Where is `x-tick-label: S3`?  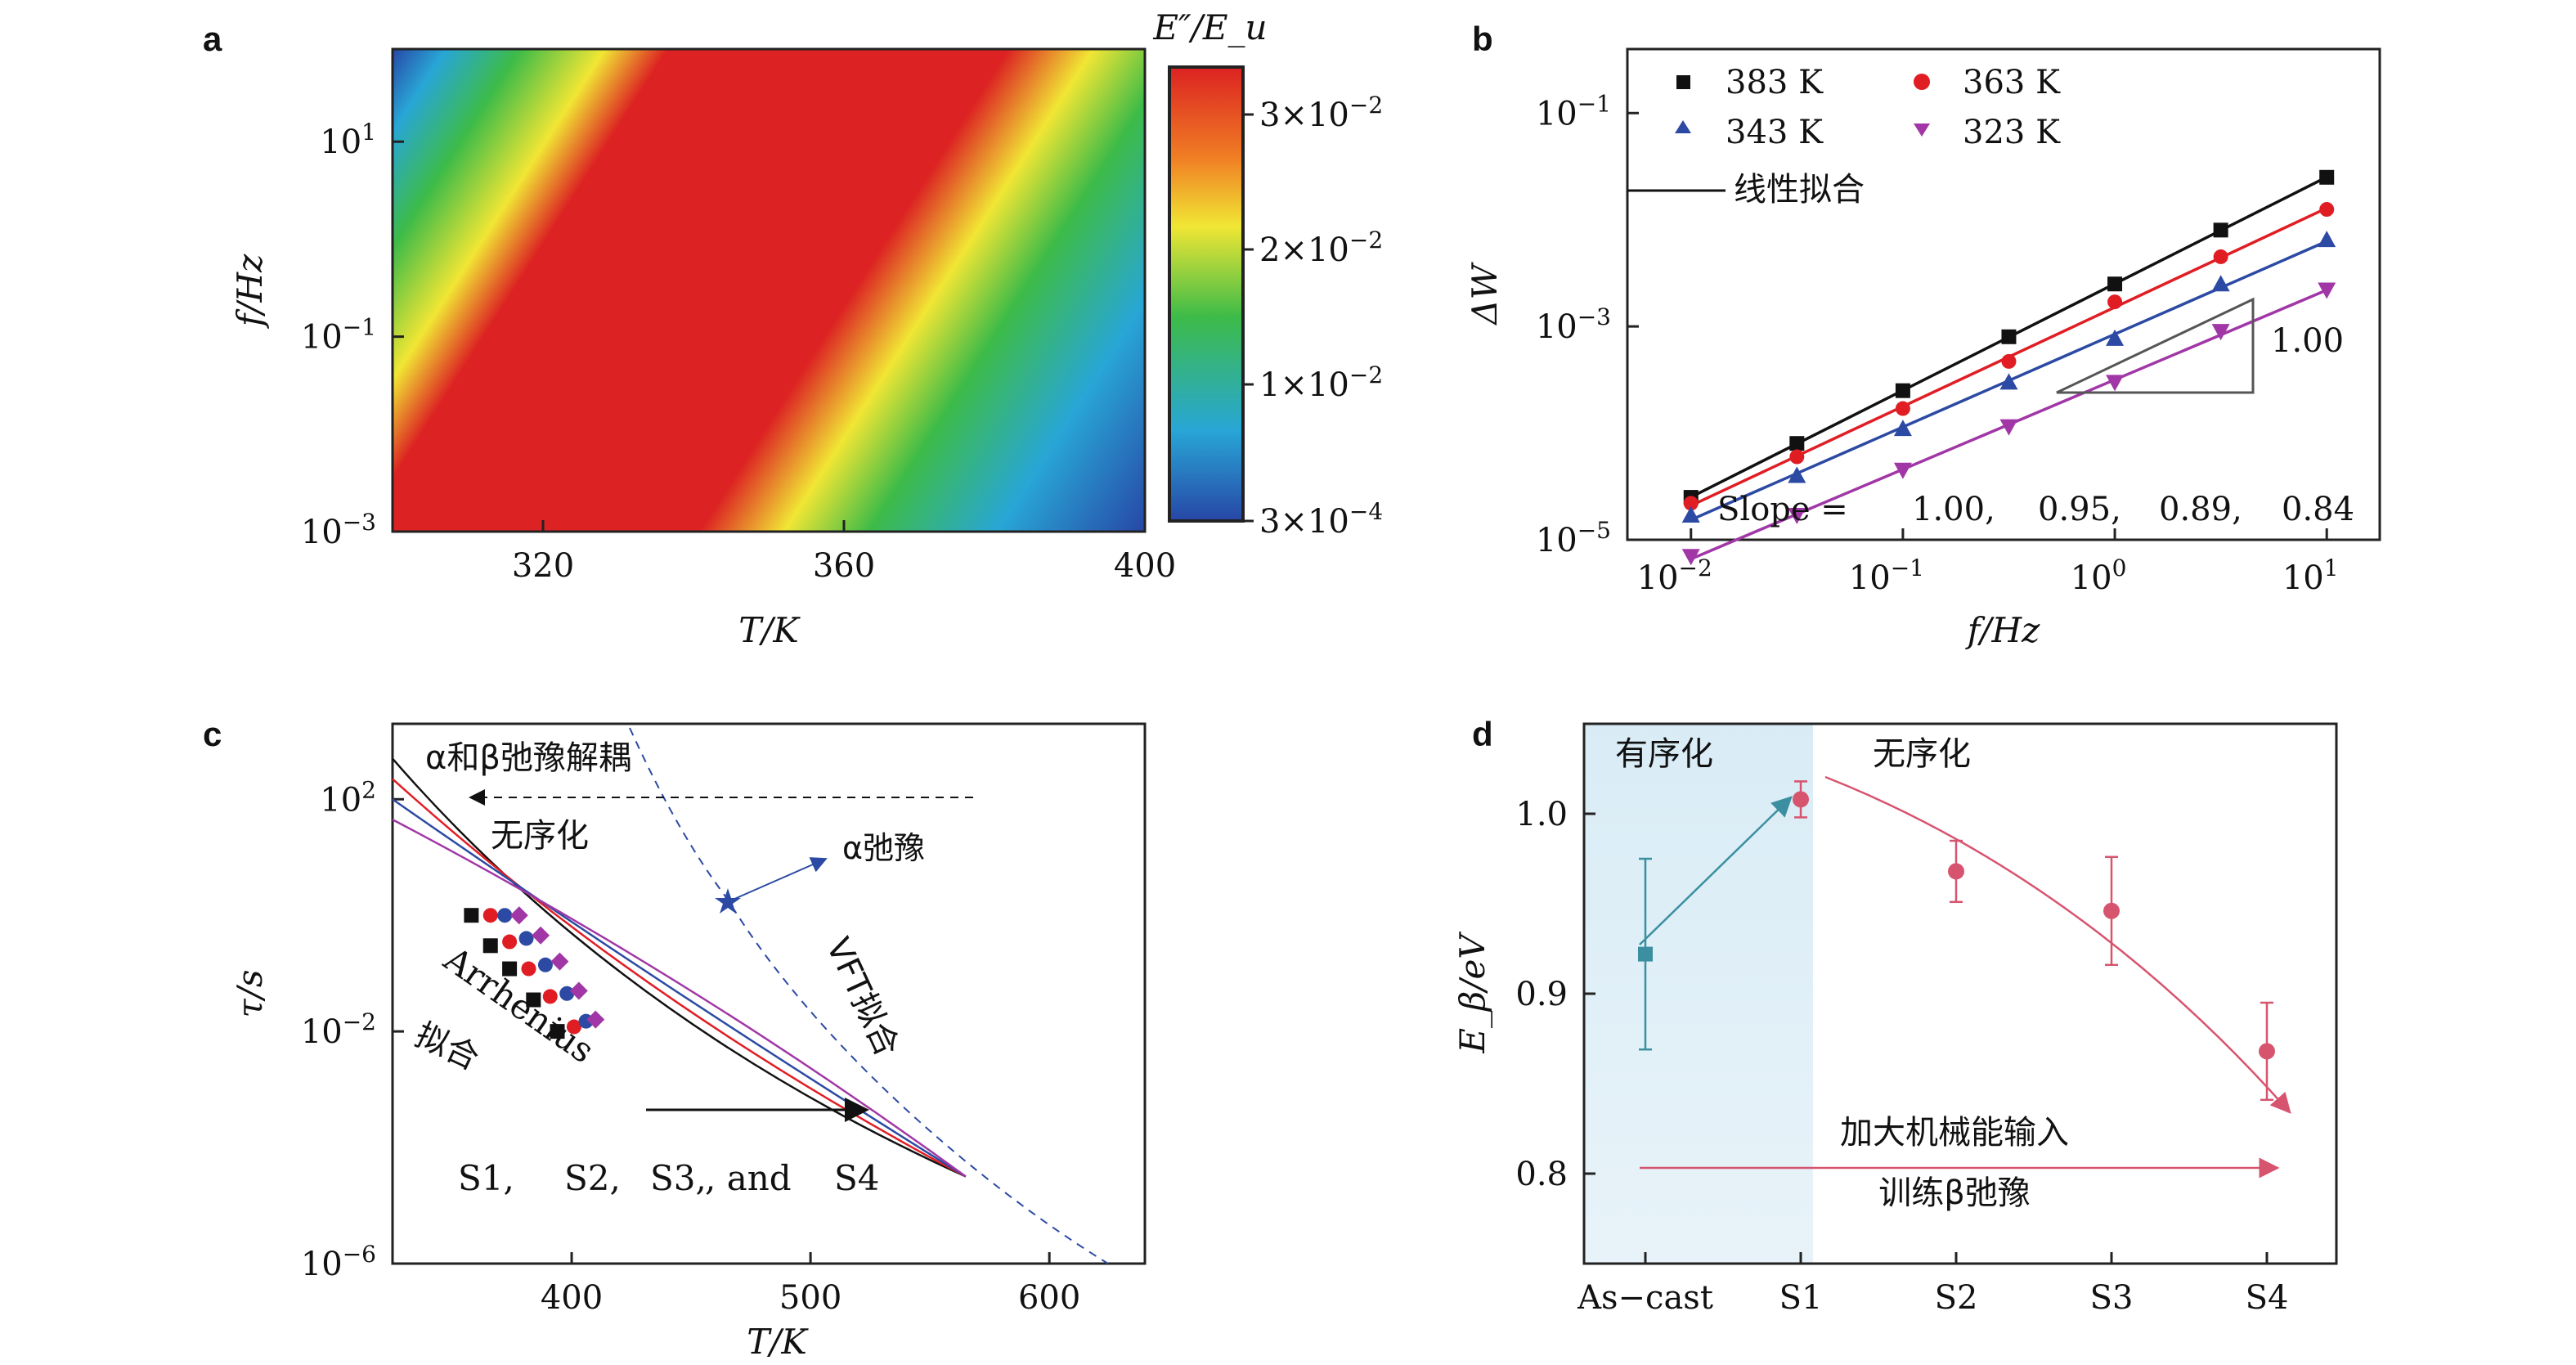 x-tick-label: S3 is located at coordinates (2112, 1298).